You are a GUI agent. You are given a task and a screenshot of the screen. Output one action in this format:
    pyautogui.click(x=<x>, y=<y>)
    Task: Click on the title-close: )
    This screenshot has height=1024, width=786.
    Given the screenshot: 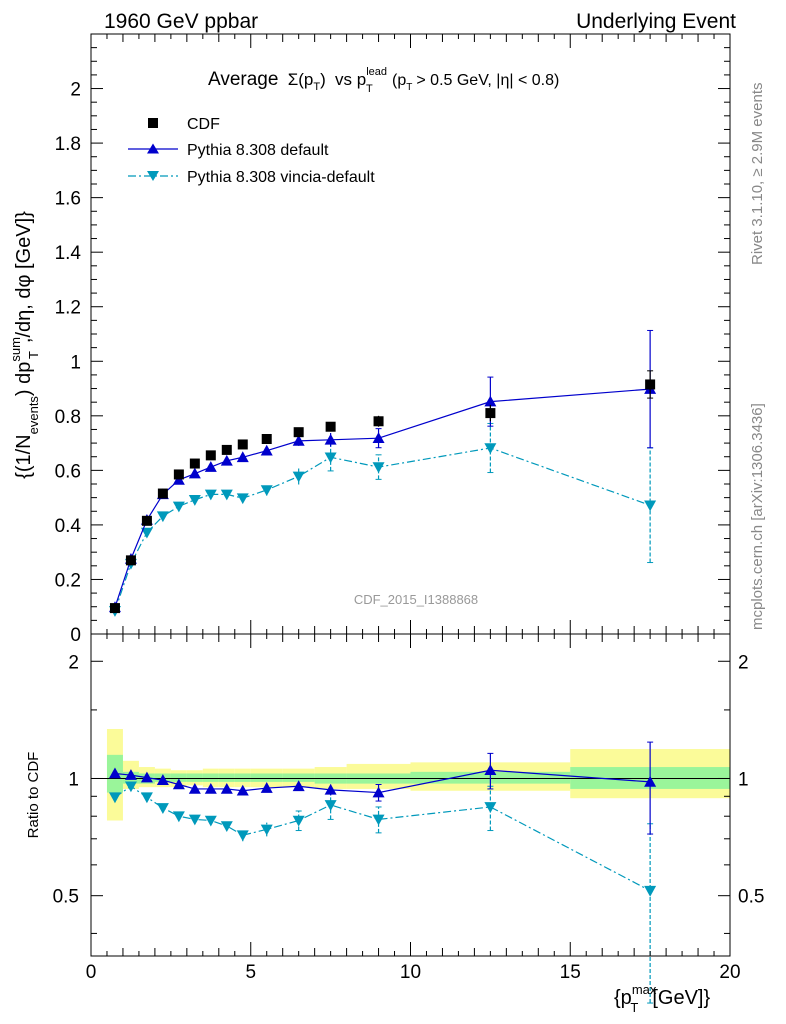 What is the action you would take?
    pyautogui.click(x=323, y=79)
    